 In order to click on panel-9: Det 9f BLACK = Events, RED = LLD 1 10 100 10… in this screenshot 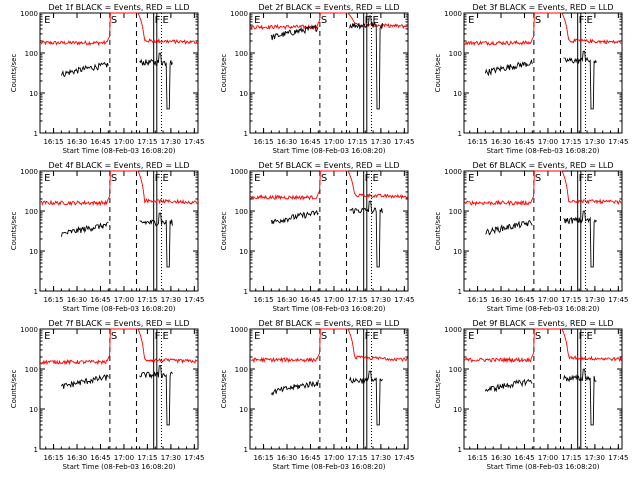, I will do `click(531, 395)`.